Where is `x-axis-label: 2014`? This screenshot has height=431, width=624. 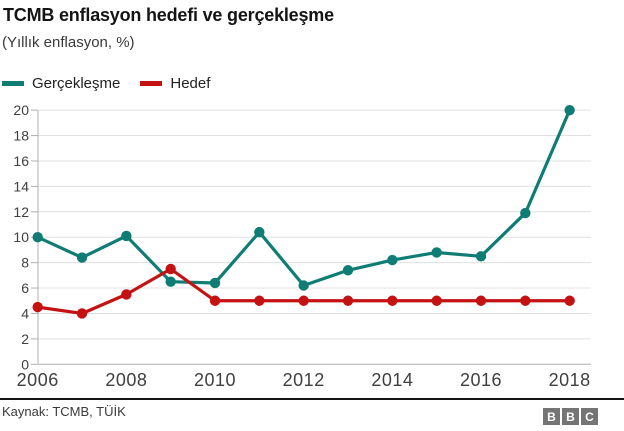 x-axis-label: 2014 is located at coordinates (392, 380).